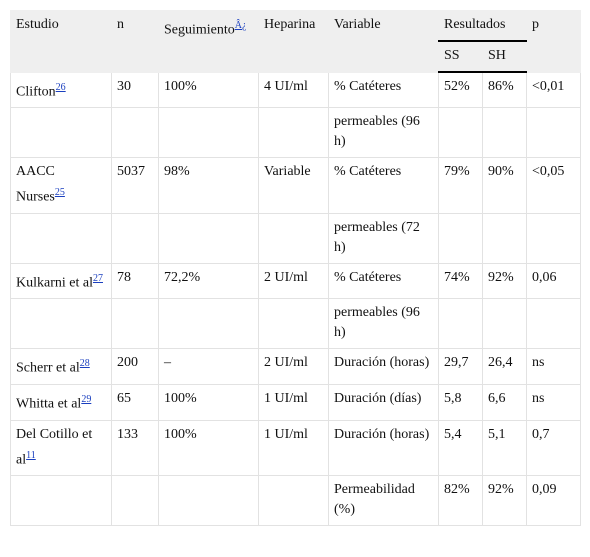 The image size is (590, 557). I want to click on study-name: Clifton, so click(36, 92).